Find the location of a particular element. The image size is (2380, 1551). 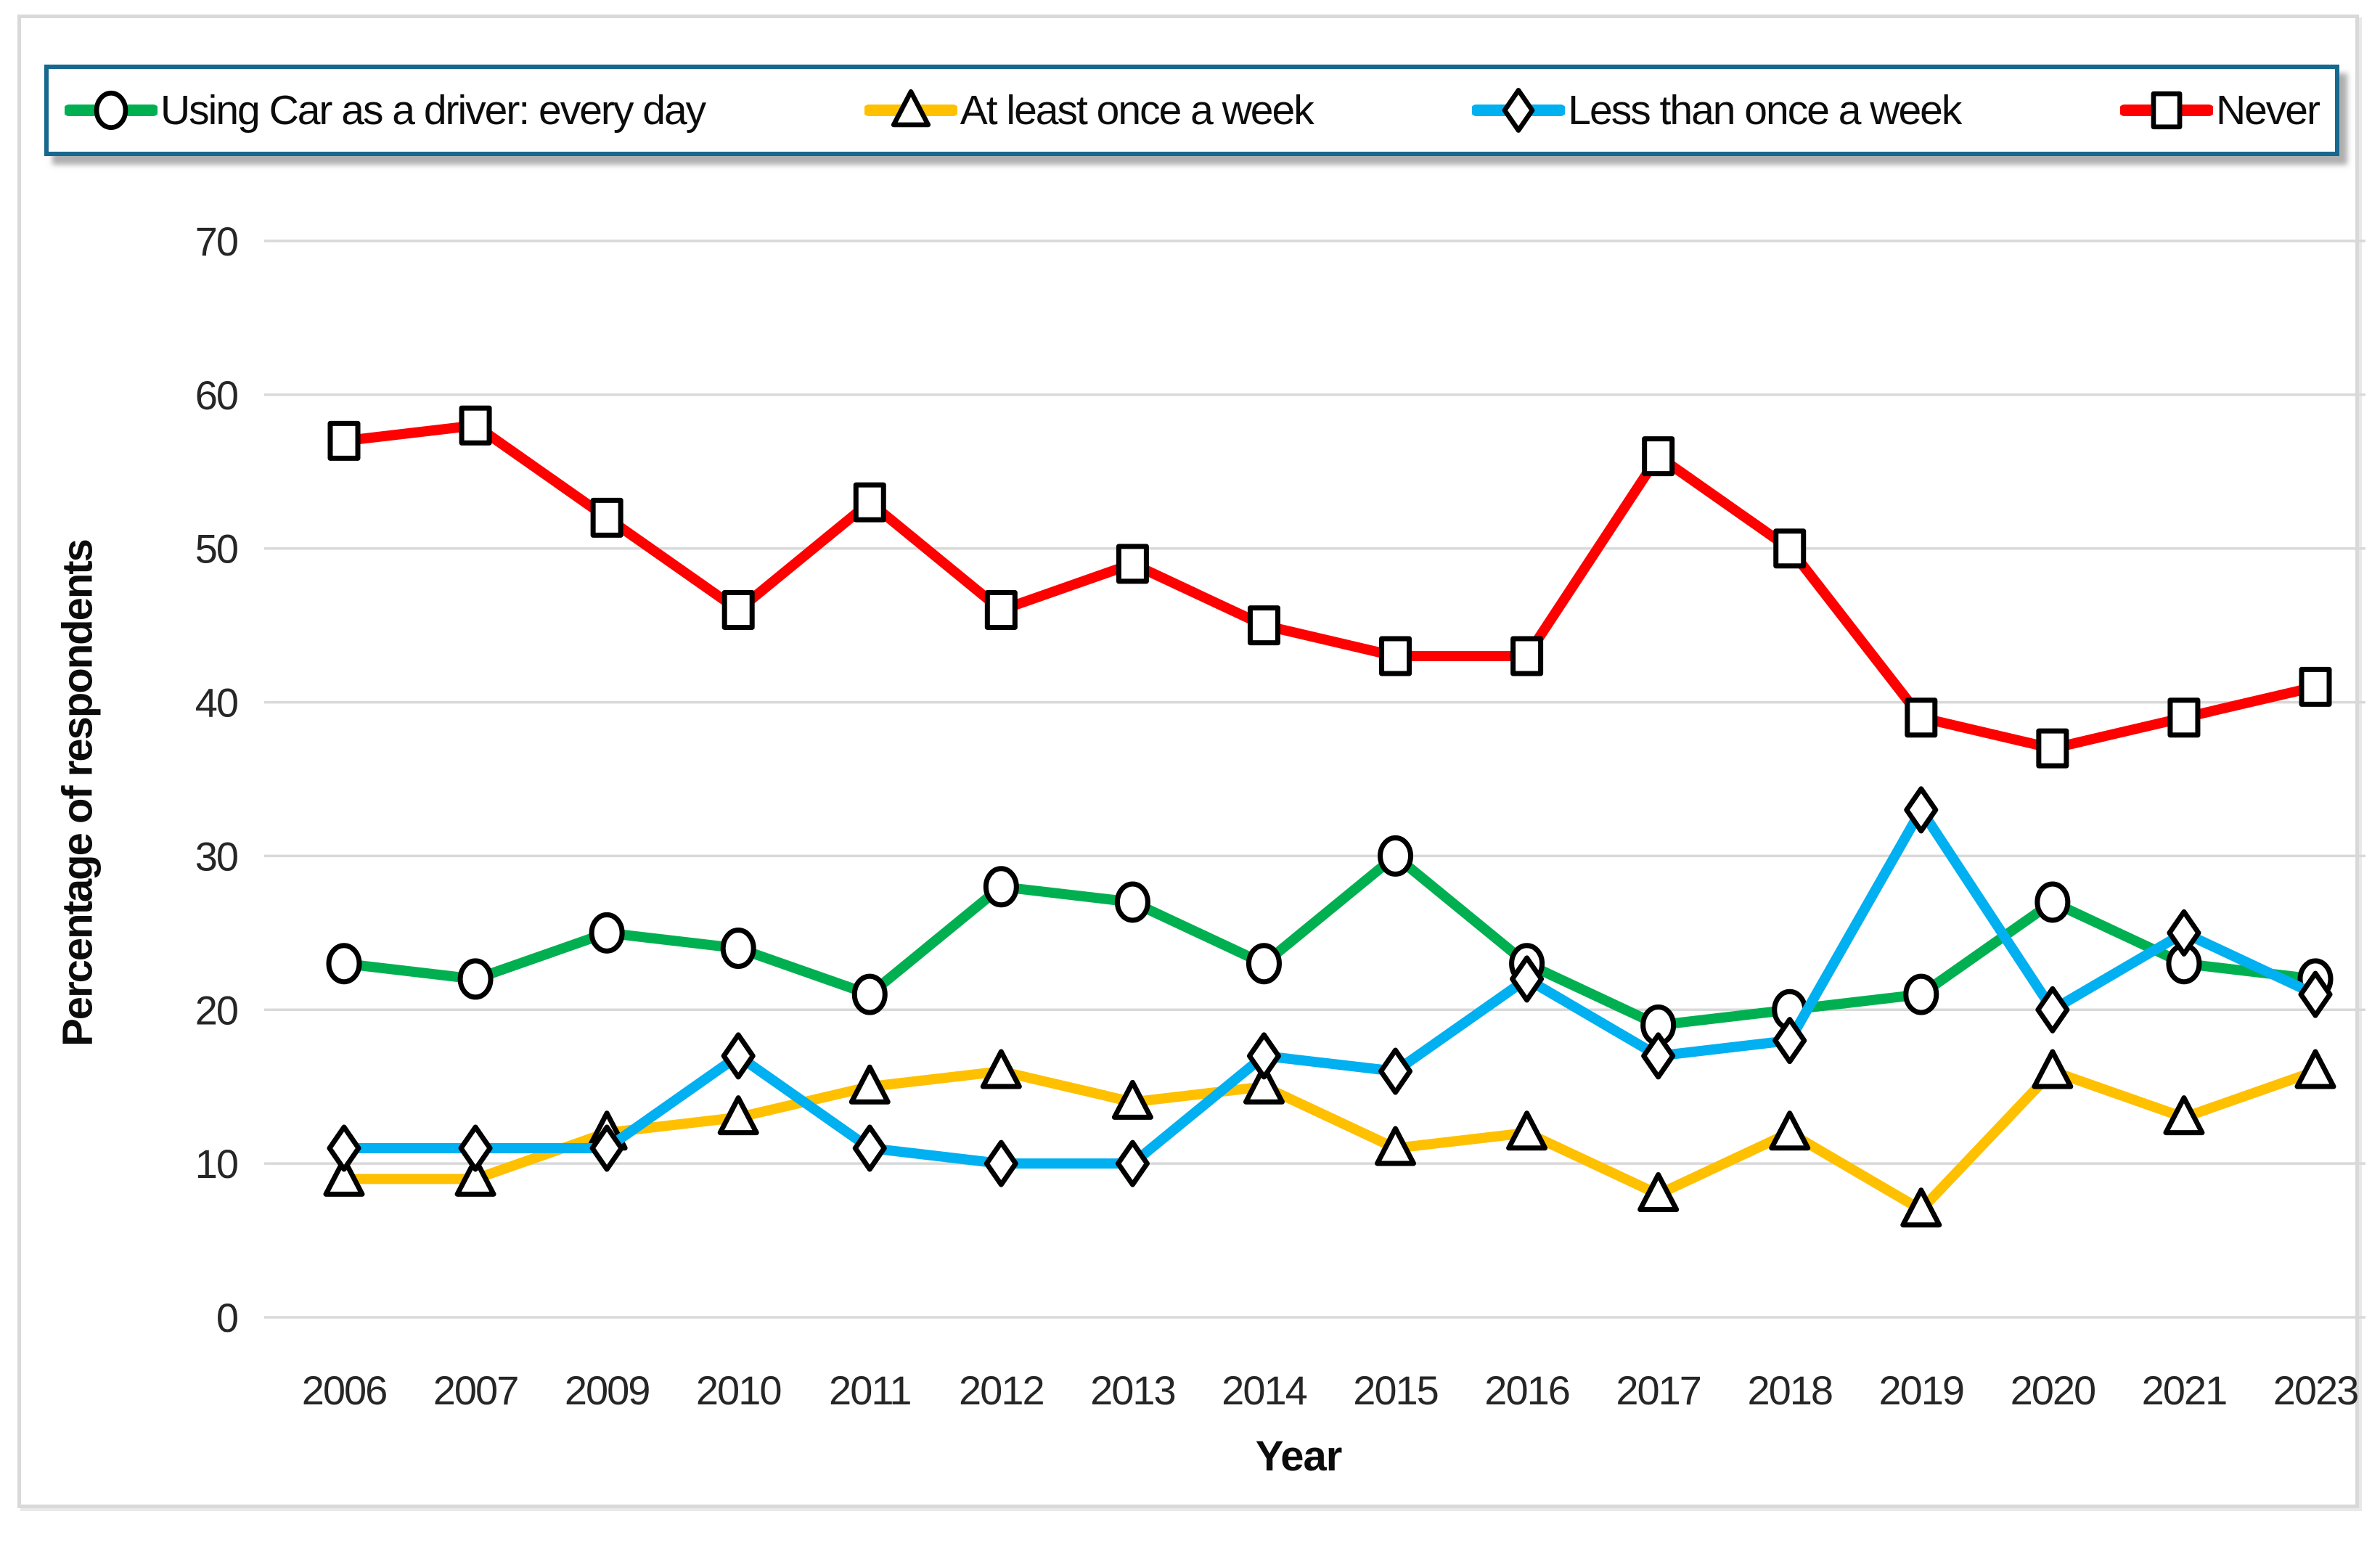

legend-item-circle: Using Car as a driver: every day is located at coordinates (385, 110).